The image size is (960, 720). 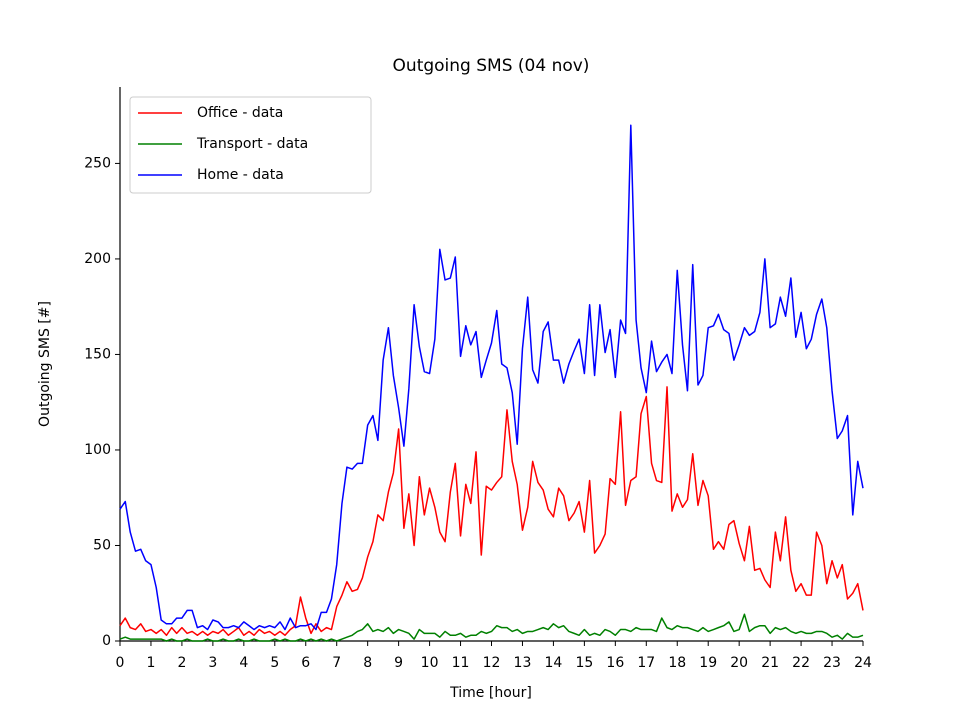 What do you see at coordinates (461, 663) in the screenshot?
I see `x-tick-label: 11` at bounding box center [461, 663].